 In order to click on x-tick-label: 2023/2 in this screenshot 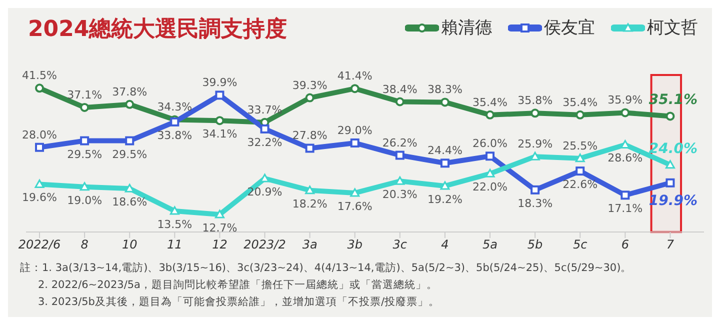, I will do `click(265, 245)`.